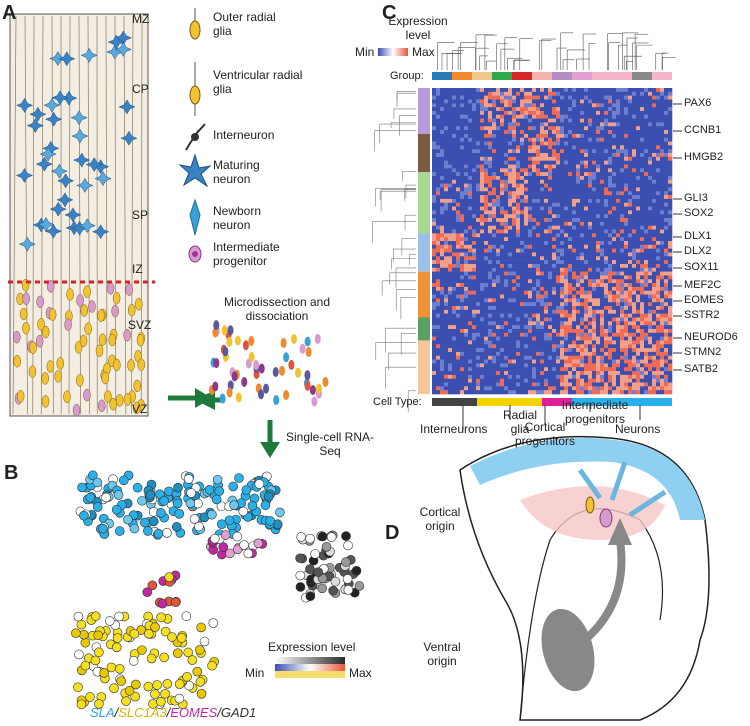 The height and width of the screenshot is (726, 750). I want to click on group-bar, so click(562, 76).